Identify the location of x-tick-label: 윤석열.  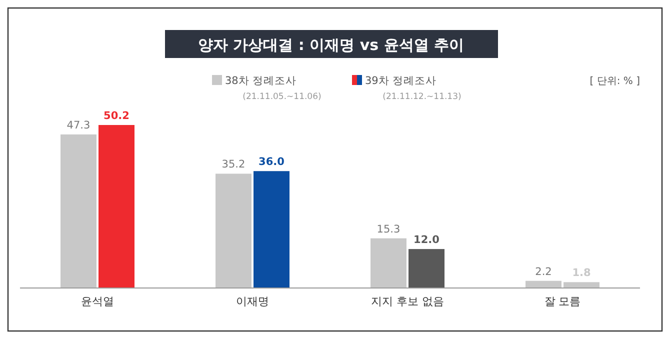
(97, 301).